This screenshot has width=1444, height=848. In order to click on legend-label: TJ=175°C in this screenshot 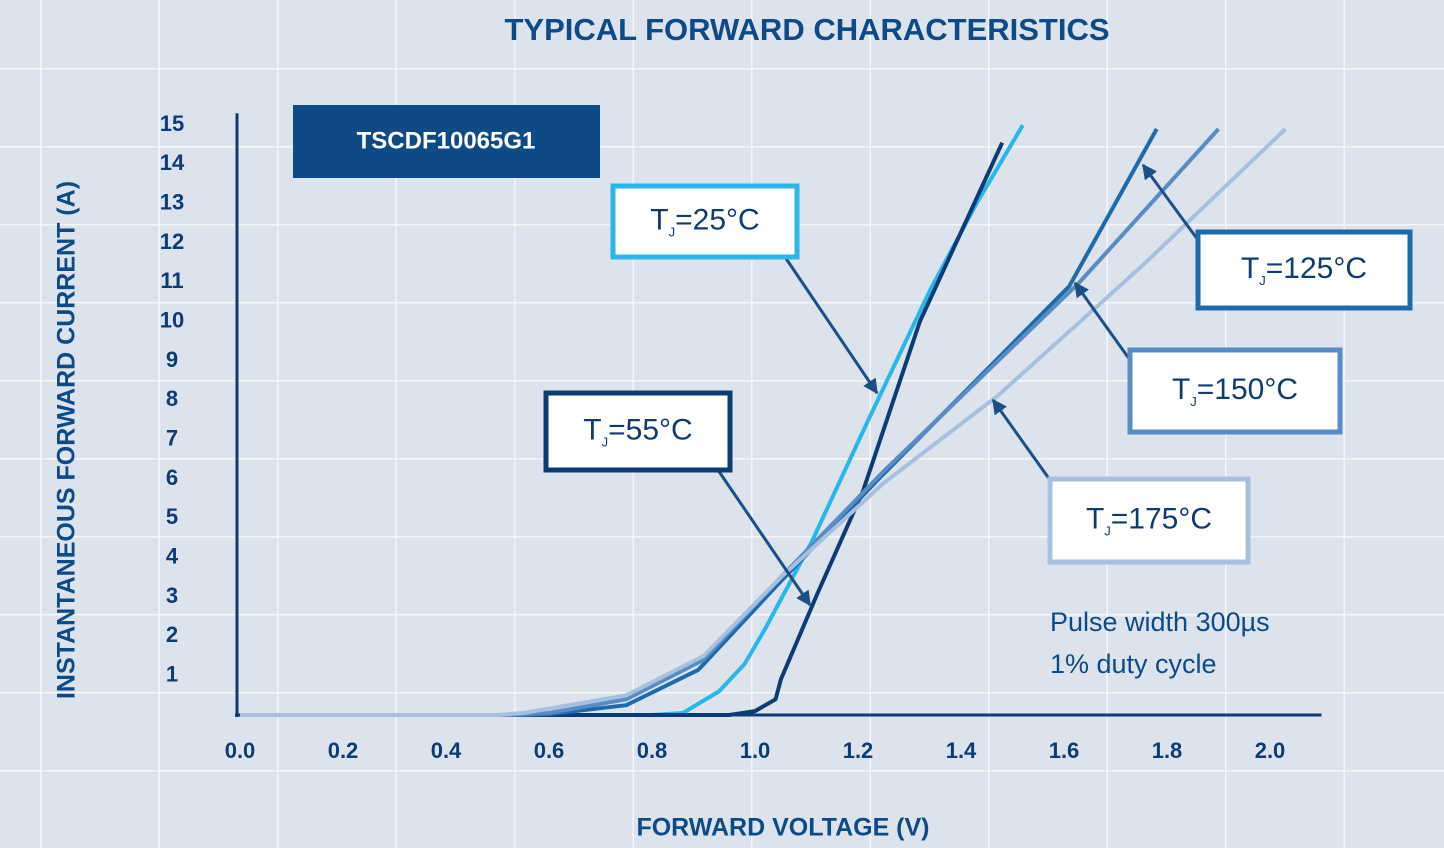, I will do `click(1149, 520)`.